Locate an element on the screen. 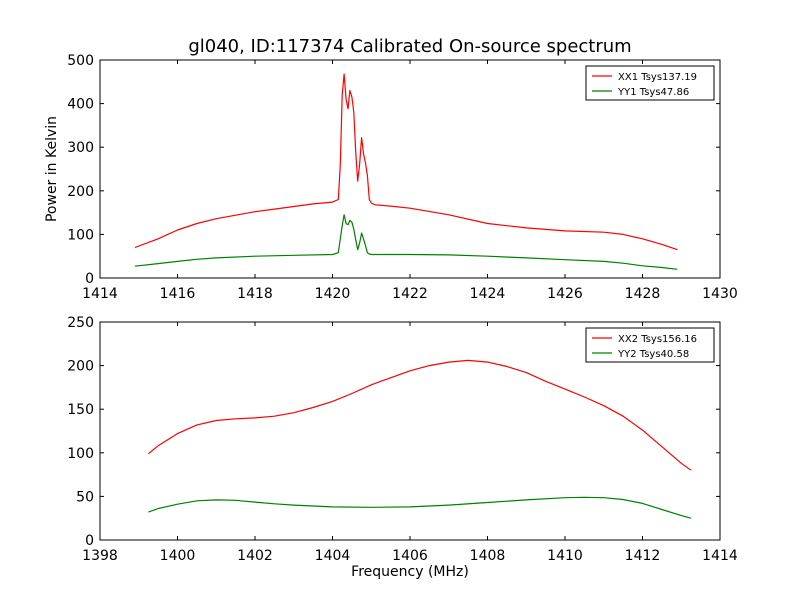 This screenshot has width=800, height=600. bottom-x-tick-label: 1402 is located at coordinates (255, 556).